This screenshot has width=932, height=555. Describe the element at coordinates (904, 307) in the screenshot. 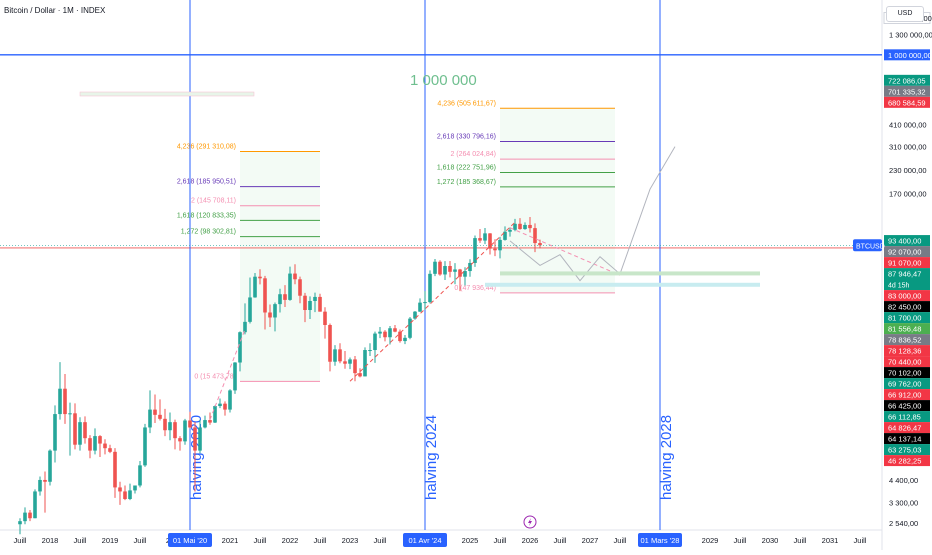

I see `price-tag-label: 82 450,00` at that location.